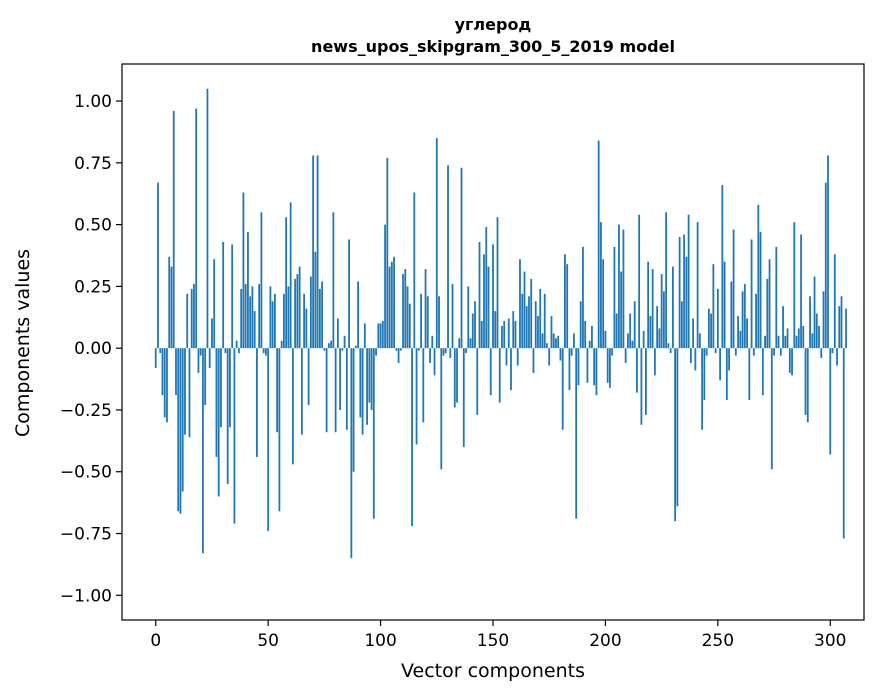 Image resolution: width=880 pixels, height=696 pixels. Describe the element at coordinates (86, 473) in the screenshot. I see `y-tick-label: −0.50` at that location.